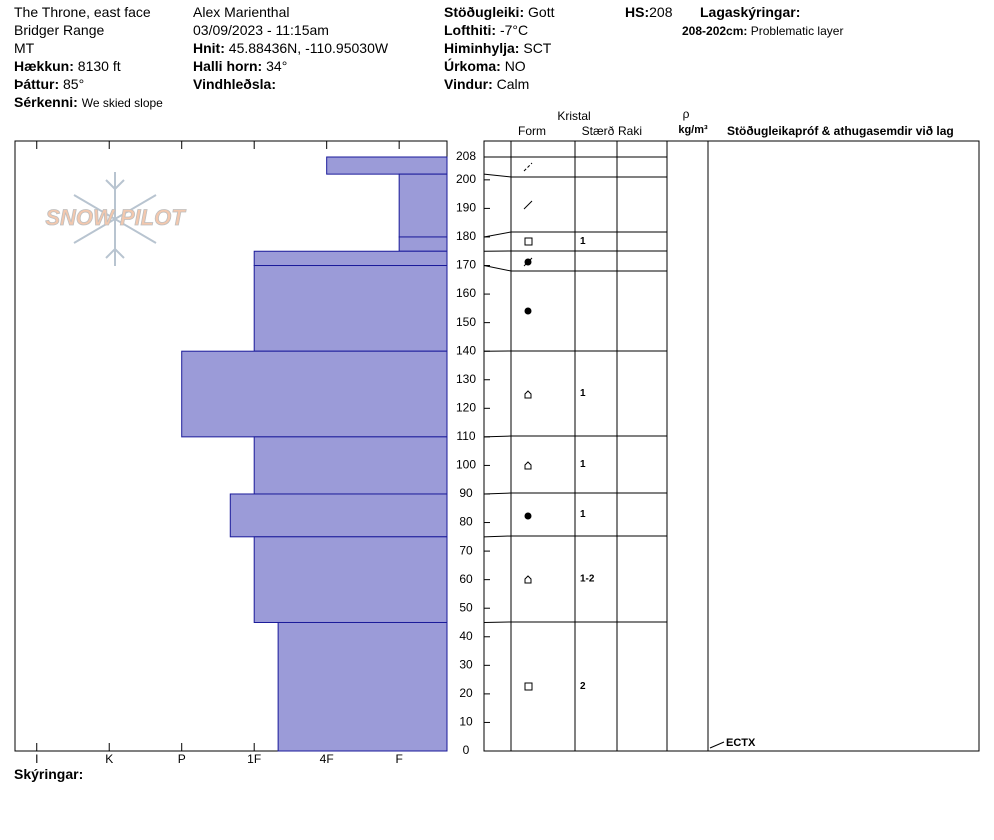  I want to click on slope: Halli horn: 34°, so click(240, 66).